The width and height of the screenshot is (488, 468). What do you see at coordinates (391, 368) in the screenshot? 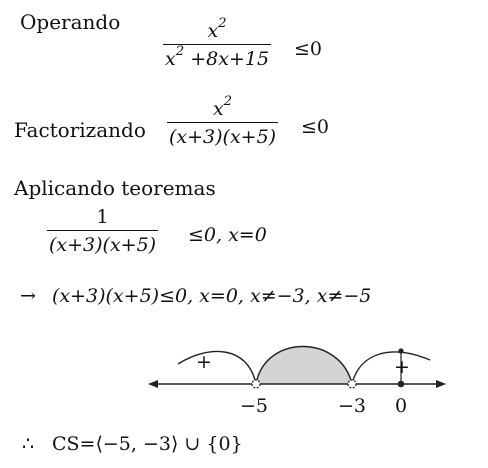
I see `sign-arc-right` at bounding box center [391, 368].